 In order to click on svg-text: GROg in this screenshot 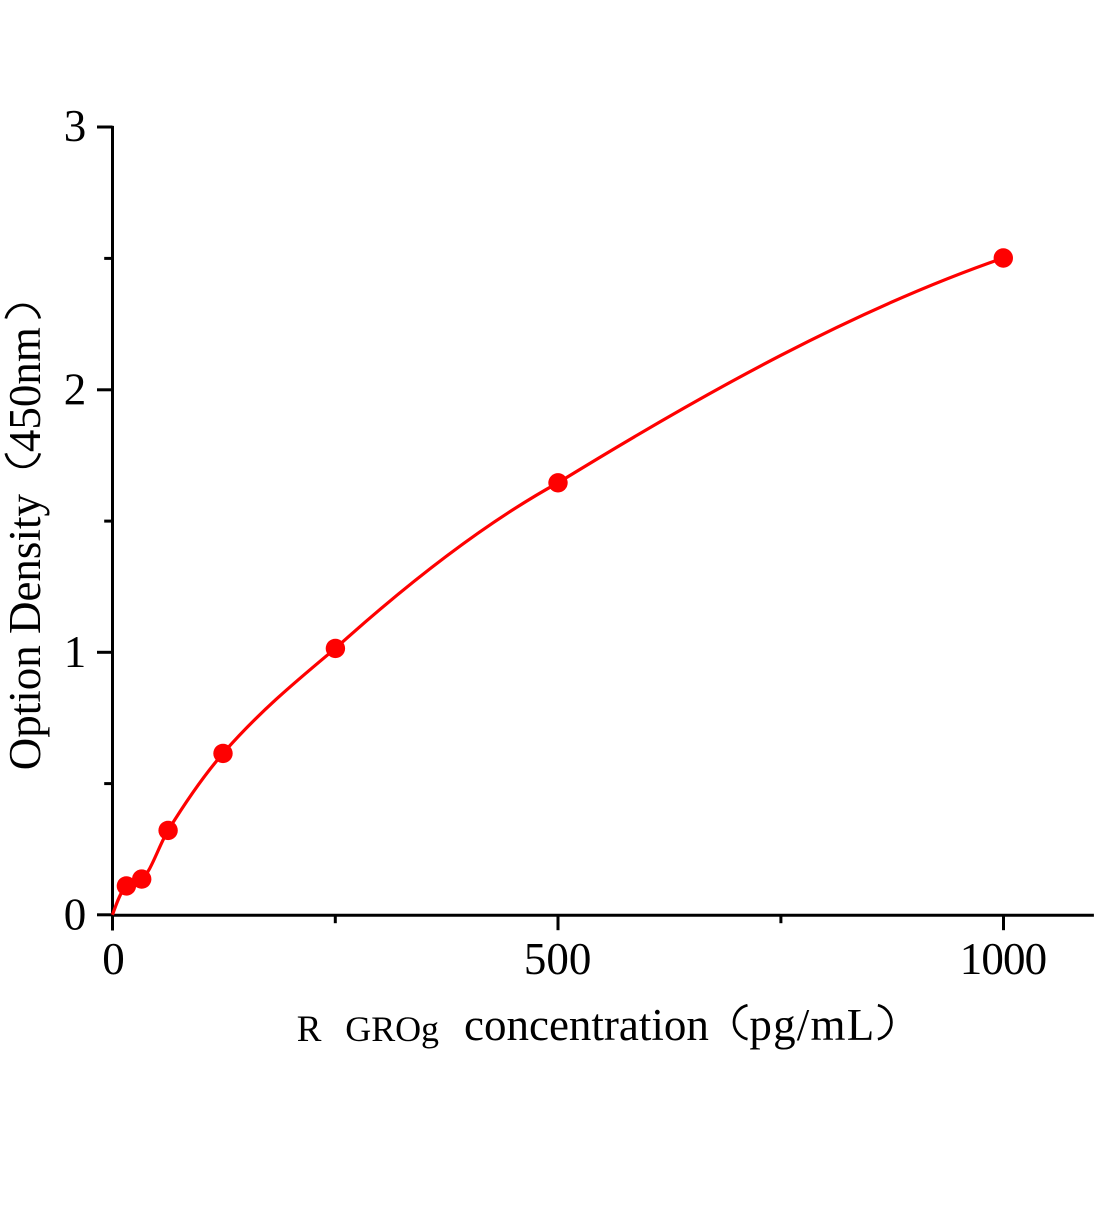, I will do `click(392, 1029)`.